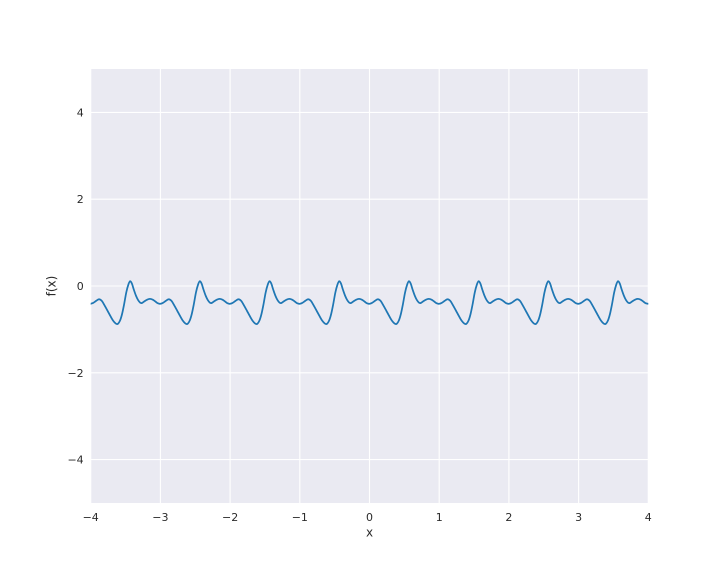  Describe the element at coordinates (369, 533) in the screenshot. I see `x-axis-label: x` at that location.